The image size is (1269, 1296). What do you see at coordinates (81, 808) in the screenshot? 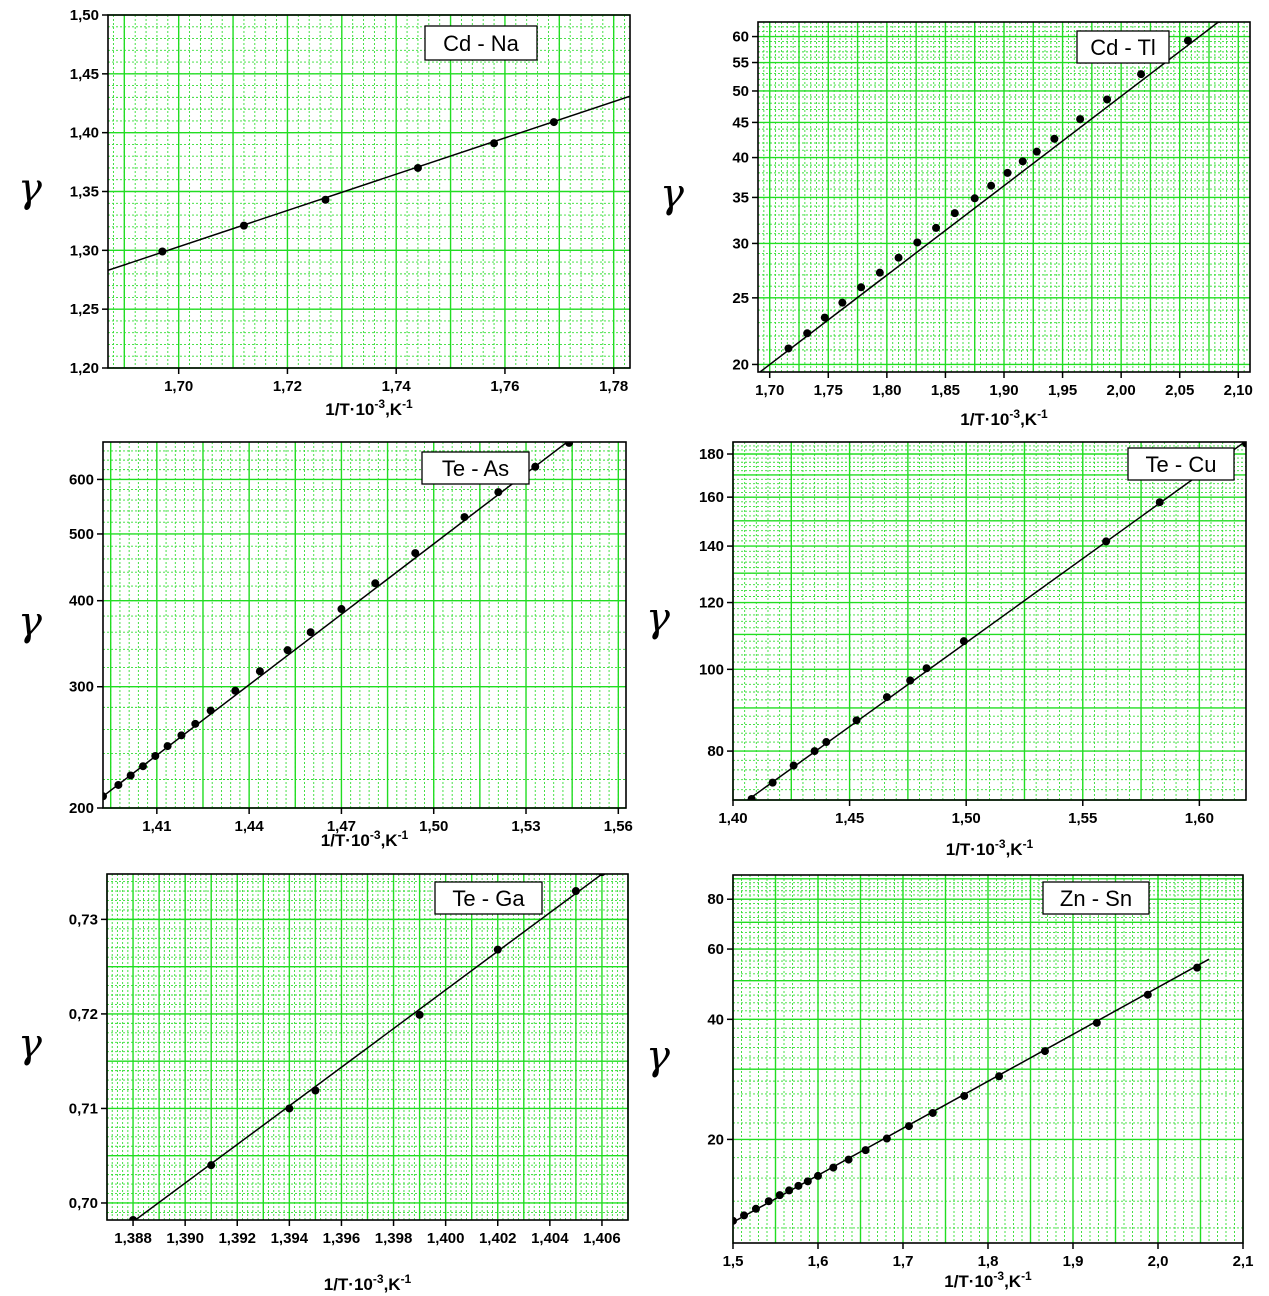
I see `y-tick-label: 200` at bounding box center [81, 808].